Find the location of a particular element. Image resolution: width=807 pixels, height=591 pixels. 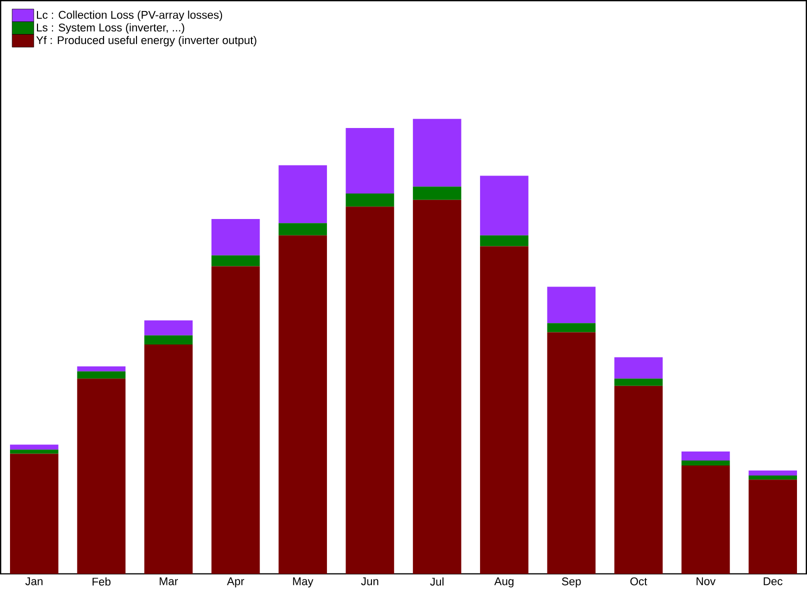

x-tick-label: Dec is located at coordinates (773, 581).